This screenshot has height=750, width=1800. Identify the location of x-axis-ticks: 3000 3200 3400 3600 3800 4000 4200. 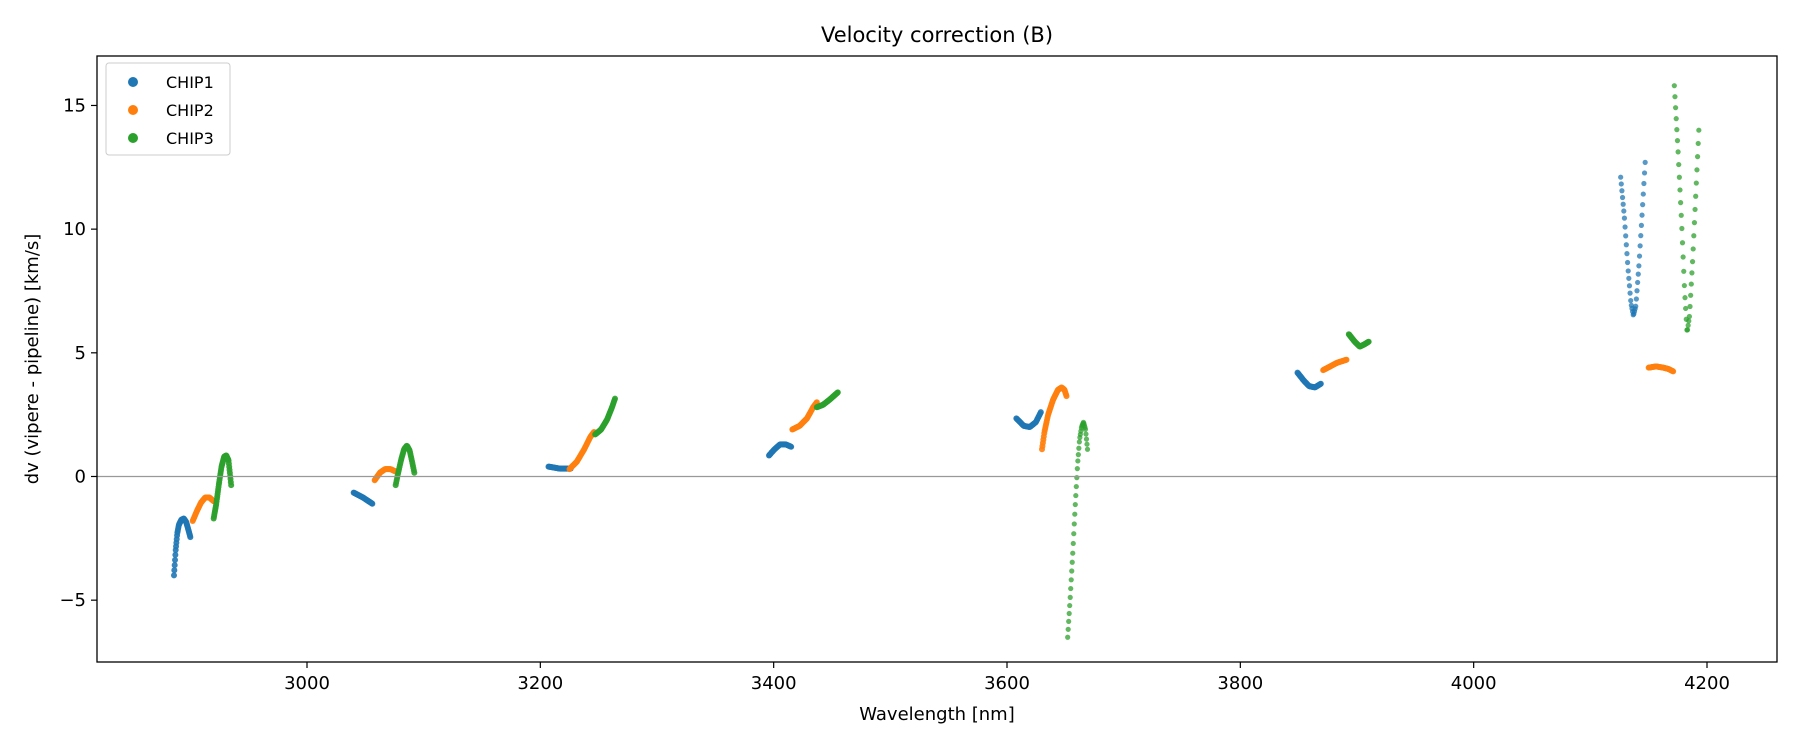
(1007, 678).